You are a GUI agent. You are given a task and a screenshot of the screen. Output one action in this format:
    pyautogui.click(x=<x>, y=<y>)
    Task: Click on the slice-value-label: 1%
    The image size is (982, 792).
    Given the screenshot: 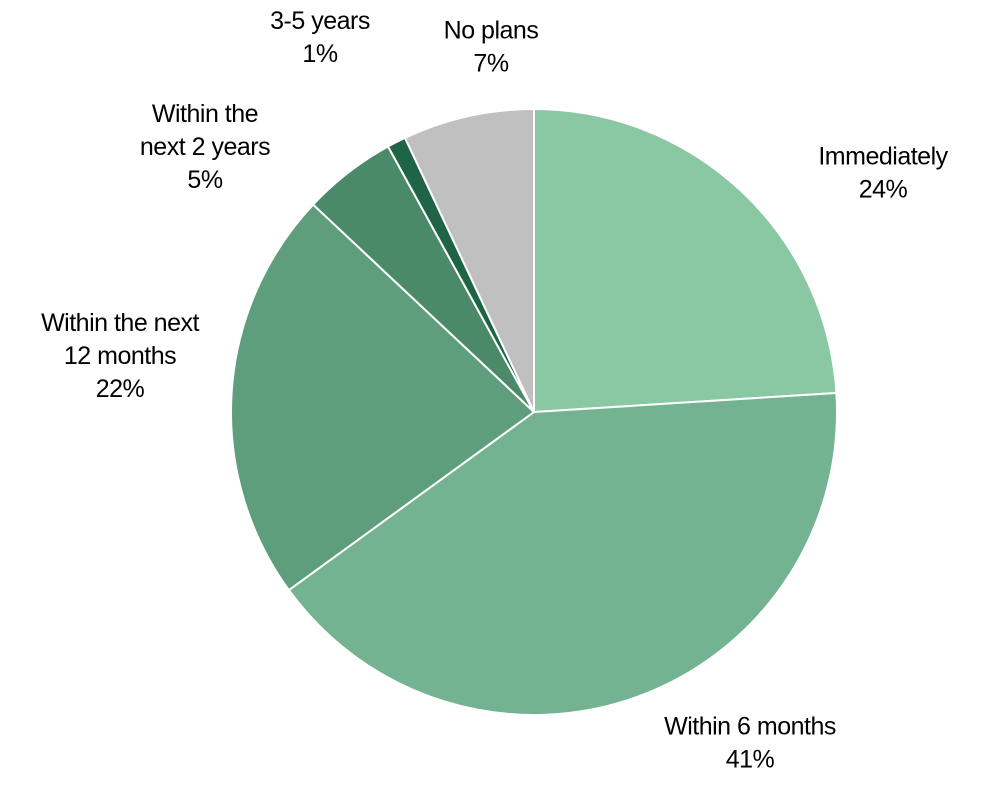 What is the action you would take?
    pyautogui.click(x=319, y=54)
    